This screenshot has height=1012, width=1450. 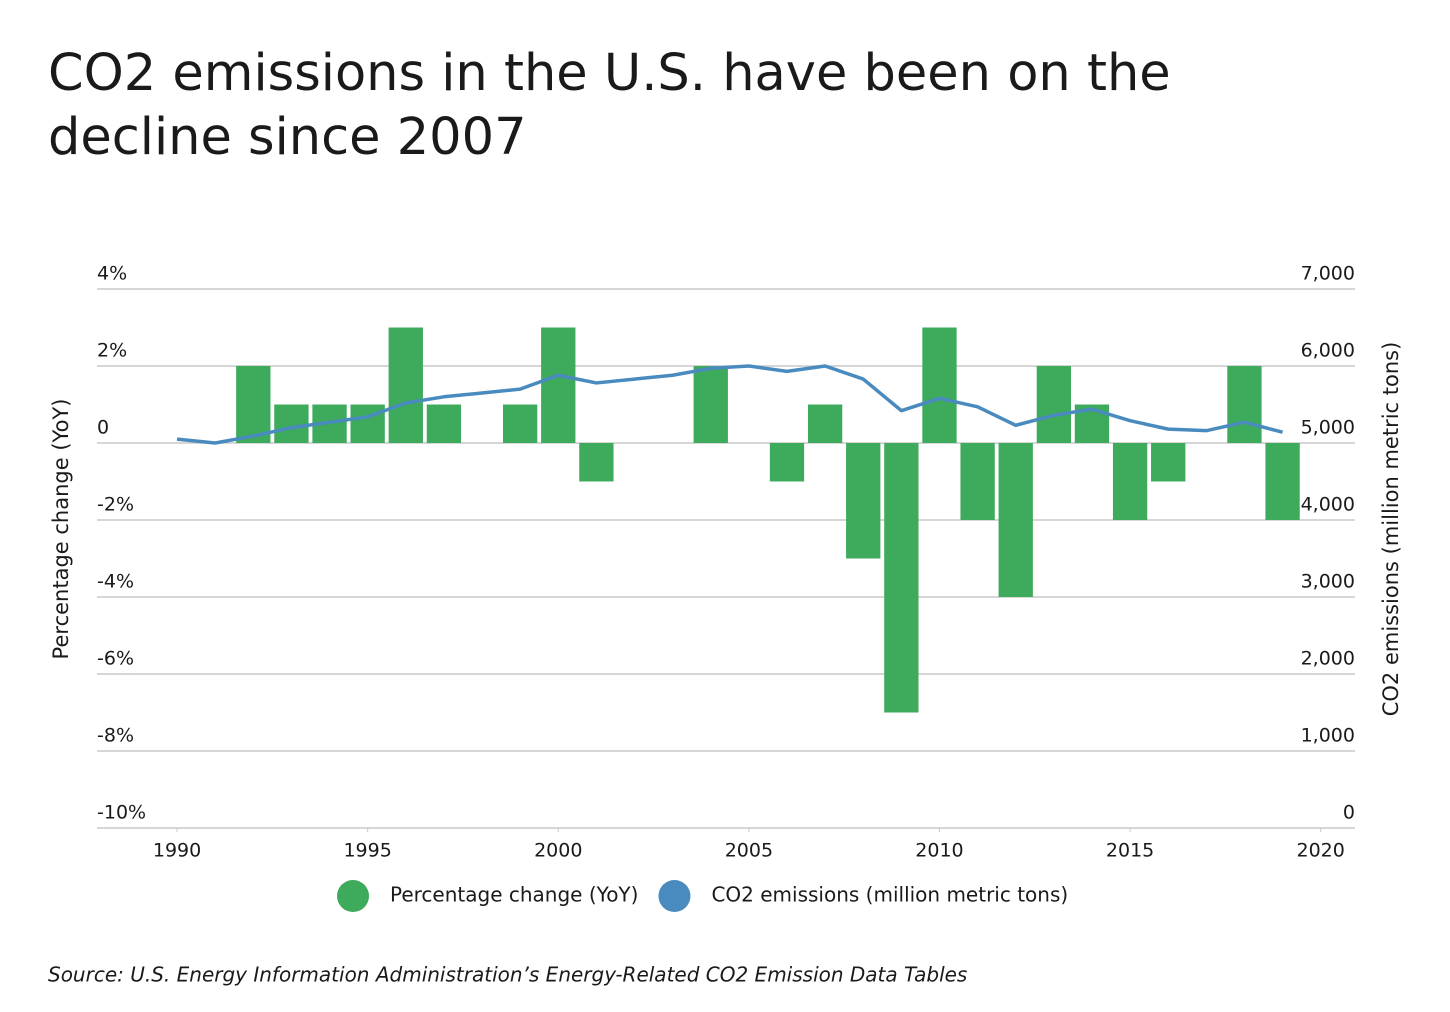 I want to click on x-tick-label: 2000, so click(x=558, y=851).